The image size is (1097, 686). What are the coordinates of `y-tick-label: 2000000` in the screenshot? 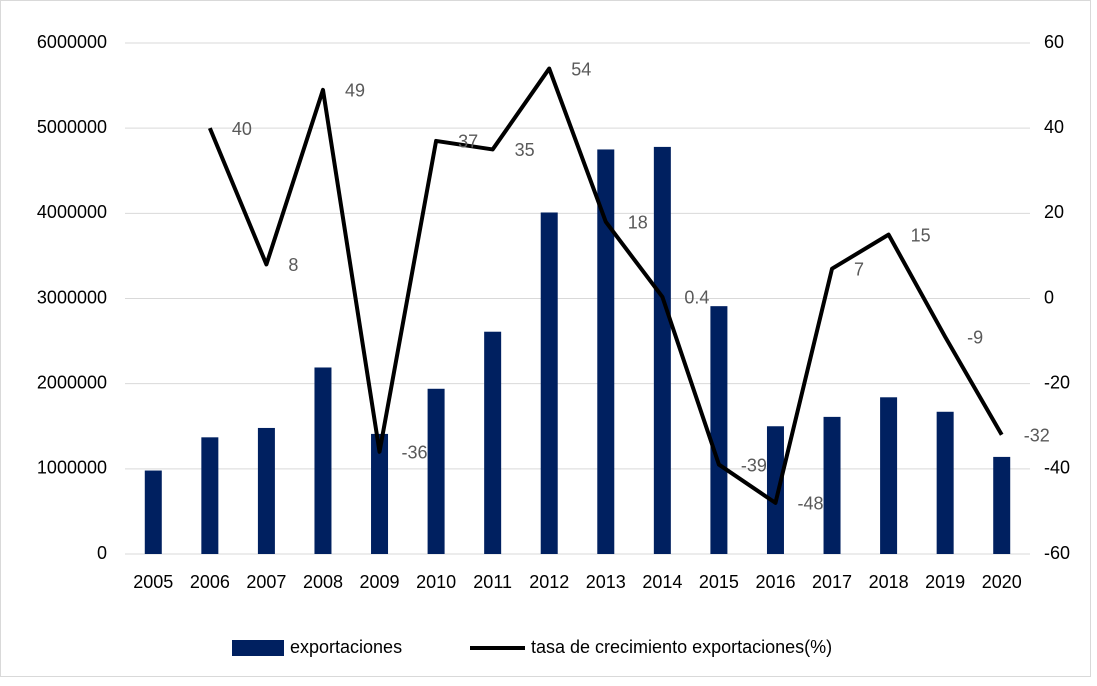 It's located at (72, 382).